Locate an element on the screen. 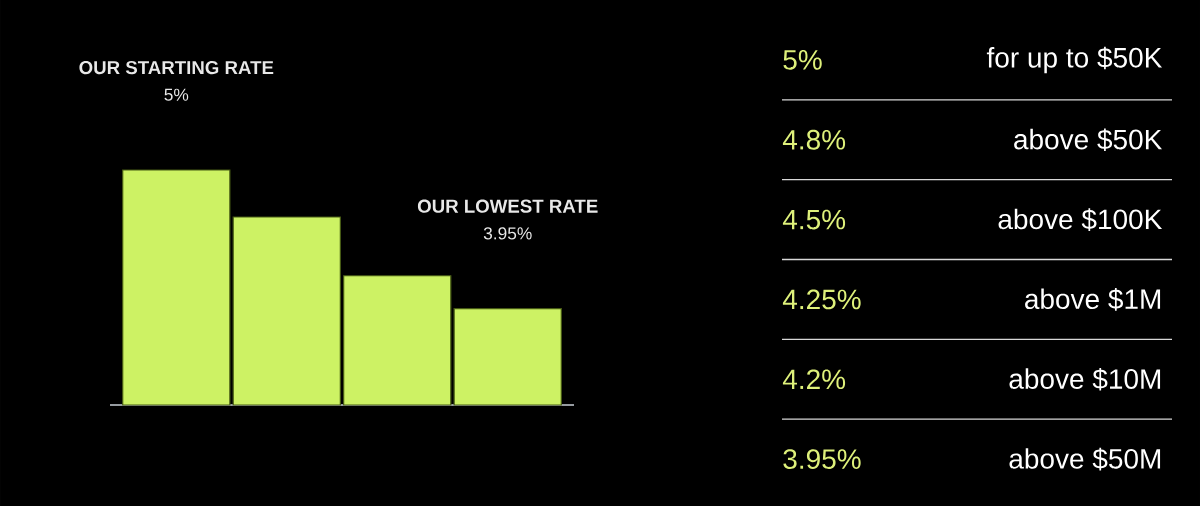 This screenshot has width=1200, height=506. annotation: 3.95% is located at coordinates (507, 233).